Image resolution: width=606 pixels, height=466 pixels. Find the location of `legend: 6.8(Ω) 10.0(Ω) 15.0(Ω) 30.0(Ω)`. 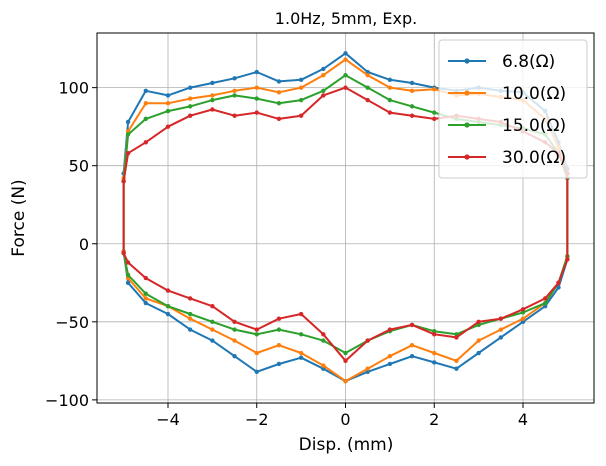

legend: 6.8(Ω) 10.0(Ω) 15.0(Ω) 30.0(Ω) is located at coordinates (513, 109).